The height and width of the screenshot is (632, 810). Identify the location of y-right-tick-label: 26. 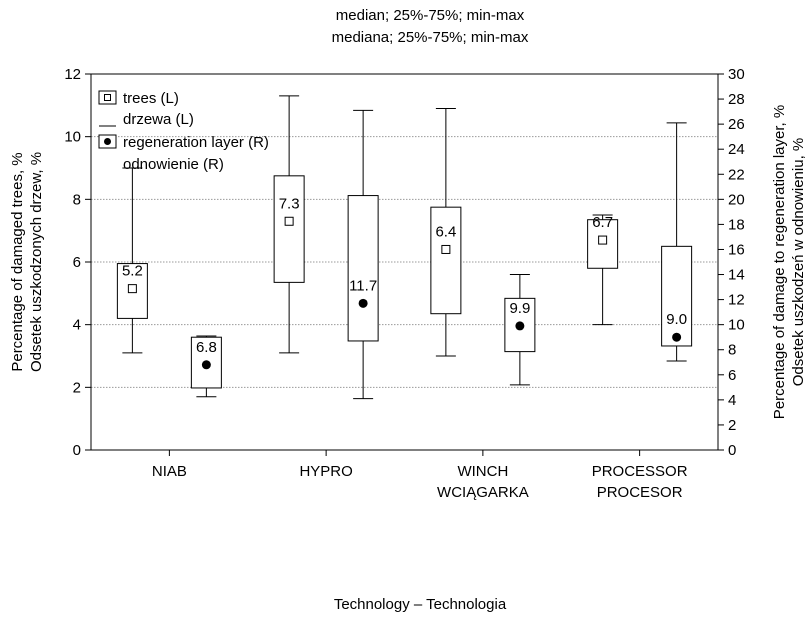
(736, 124).